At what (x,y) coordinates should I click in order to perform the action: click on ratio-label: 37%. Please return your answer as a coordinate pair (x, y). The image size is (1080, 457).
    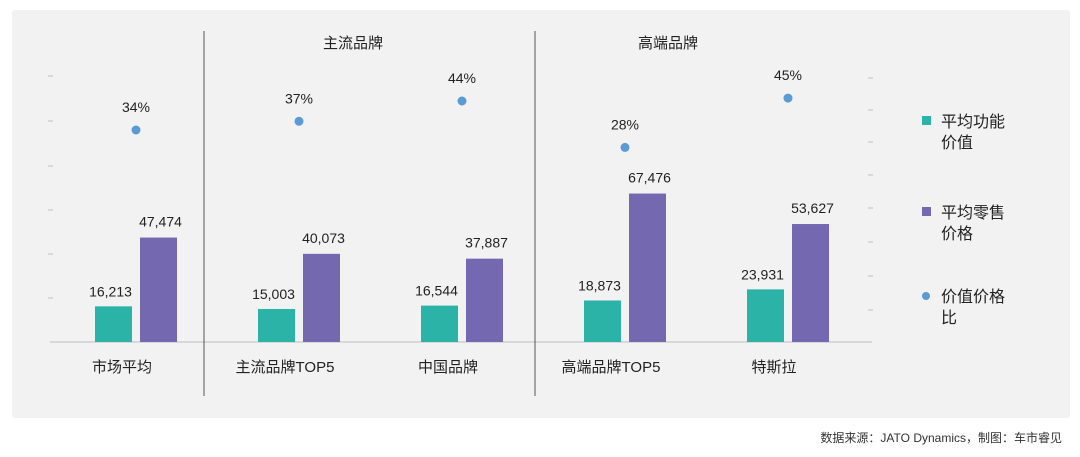
    Looking at the image, I should click on (299, 98).